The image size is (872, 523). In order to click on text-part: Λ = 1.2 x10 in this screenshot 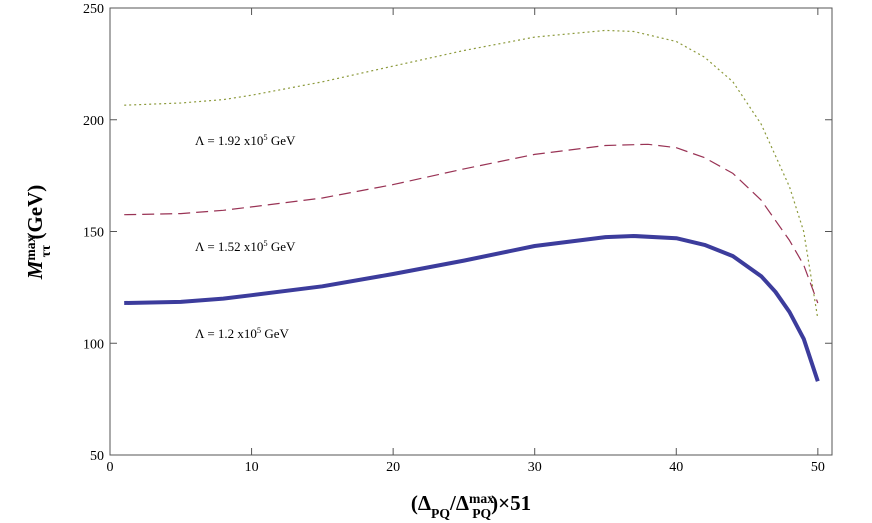, I will do `click(226, 333)`.